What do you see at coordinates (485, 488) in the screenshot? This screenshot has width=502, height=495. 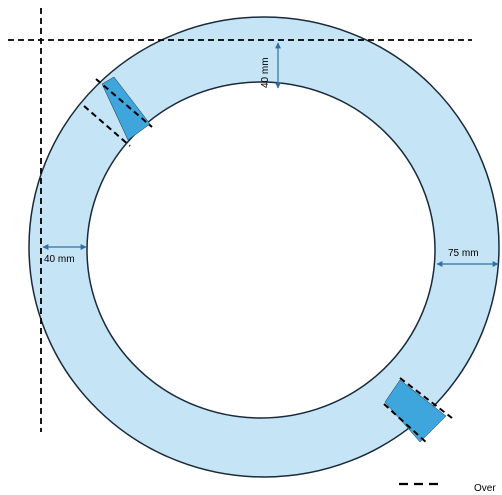 I see `legend-label: Over` at bounding box center [485, 488].